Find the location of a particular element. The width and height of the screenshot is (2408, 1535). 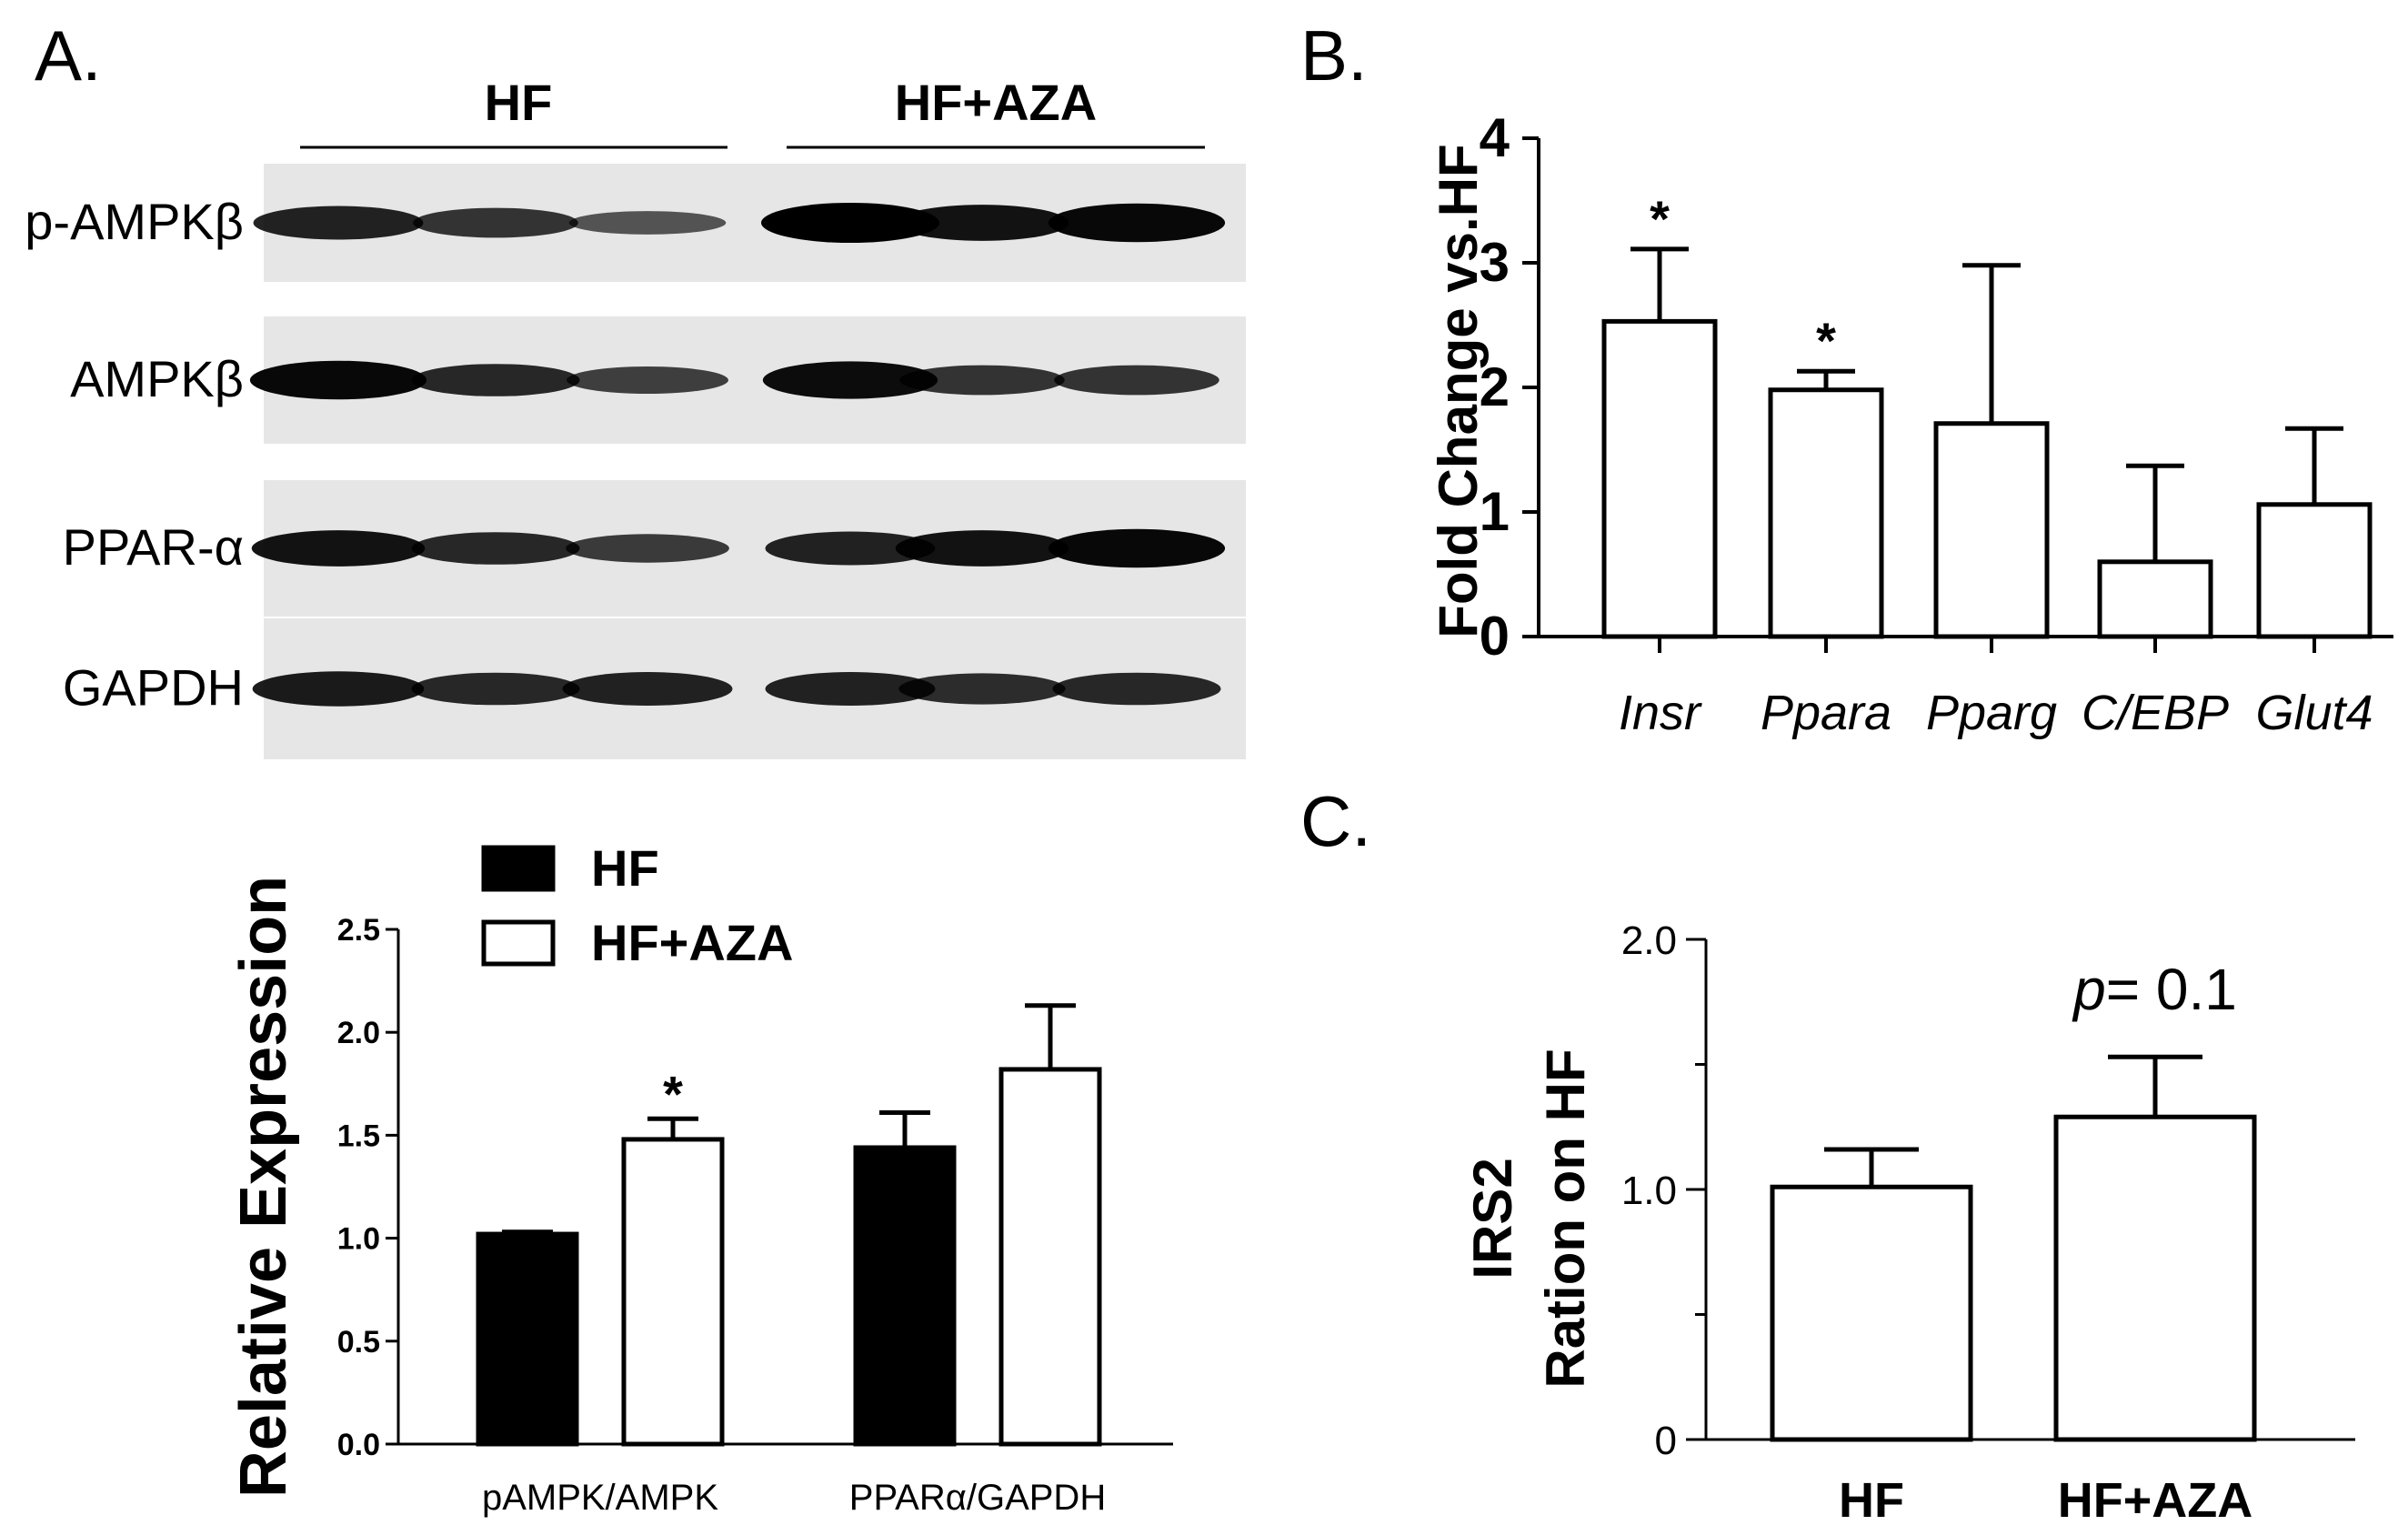

chart-b-y-tick-label: 1 is located at coordinates (1495, 512).